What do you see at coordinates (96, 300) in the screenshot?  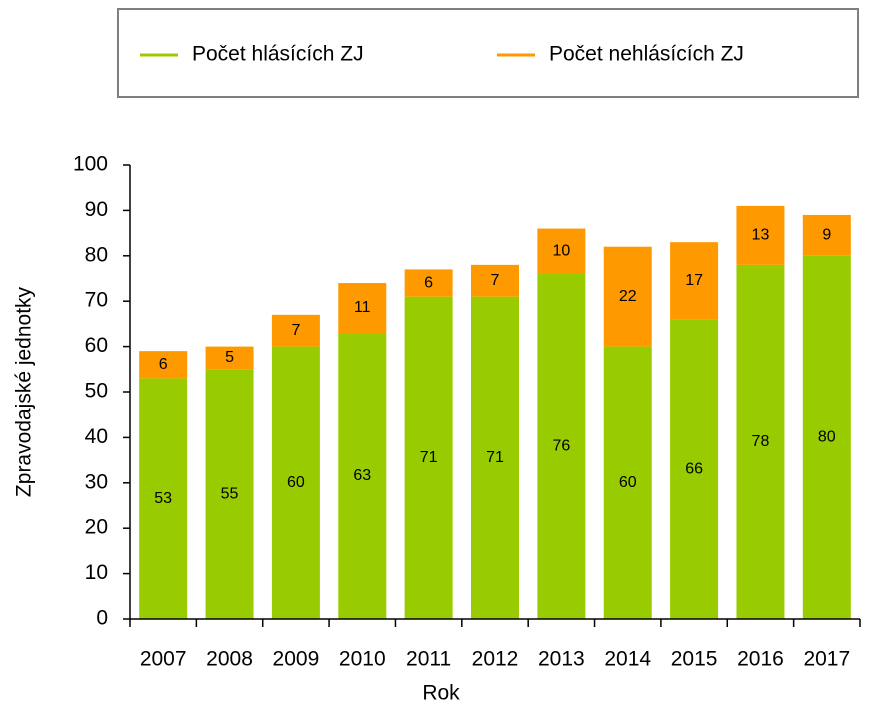 I see `y-tick-label: 70` at bounding box center [96, 300].